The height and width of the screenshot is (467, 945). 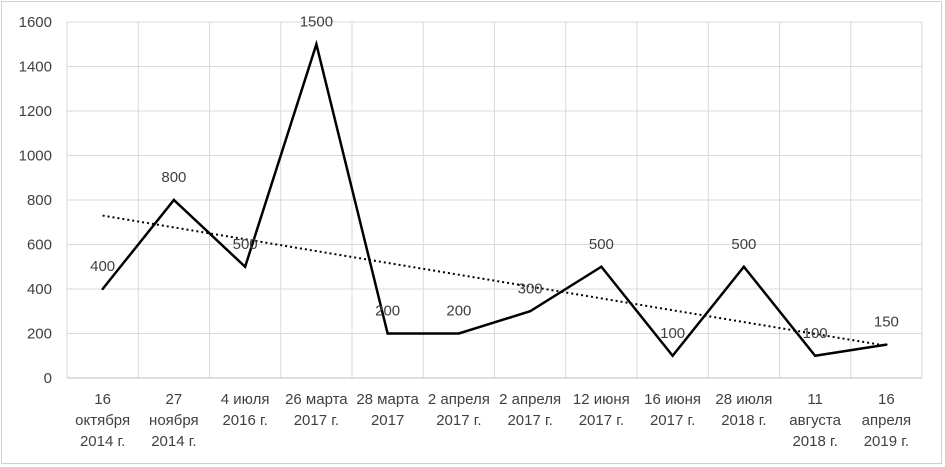 I want to click on x-tick-label-2: 4 июля 2016 г., so click(x=245, y=410).